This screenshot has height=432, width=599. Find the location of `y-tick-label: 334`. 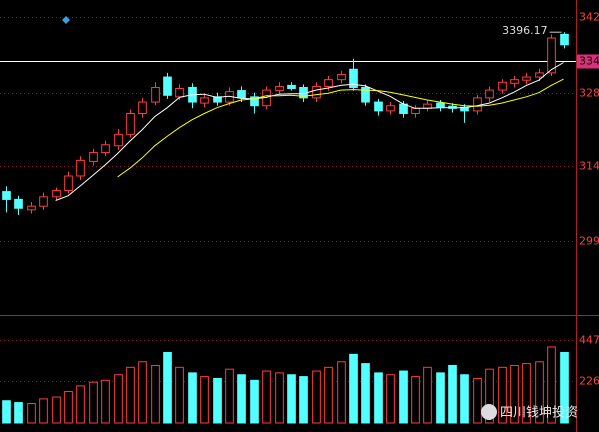

y-tick-label: 334 is located at coordinates (589, 61).